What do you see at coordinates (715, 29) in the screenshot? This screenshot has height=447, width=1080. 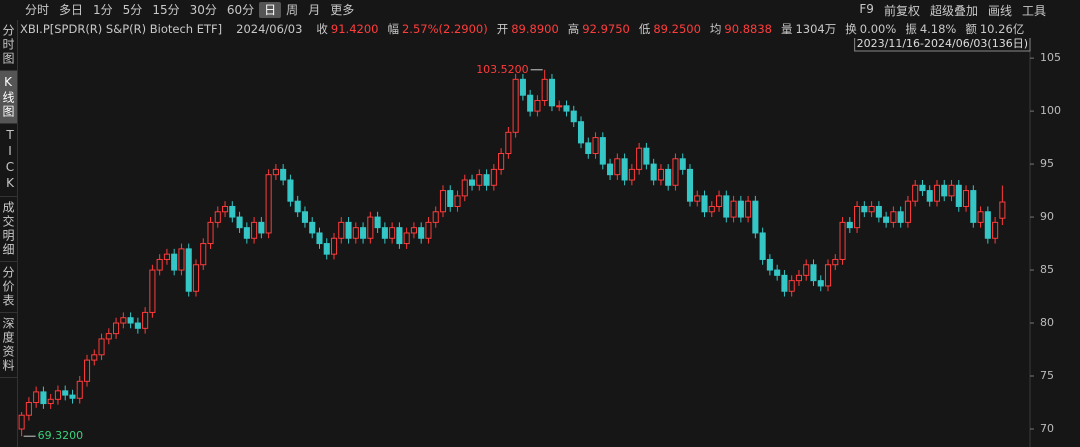 I see `field-label: 均` at bounding box center [715, 29].